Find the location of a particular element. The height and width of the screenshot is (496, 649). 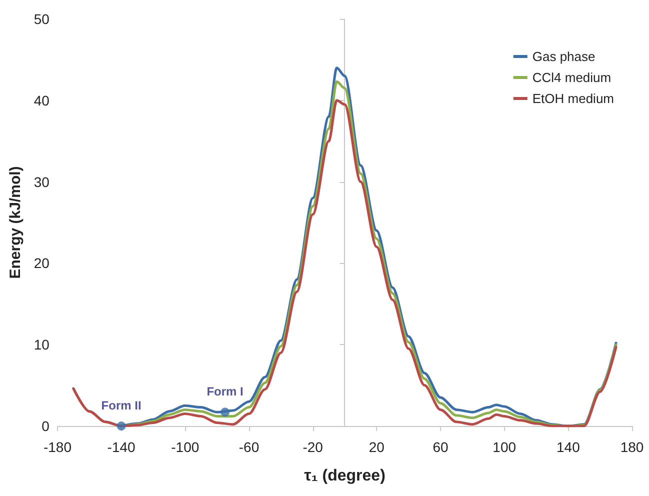

y-tick-label: 30 is located at coordinates (42, 182).